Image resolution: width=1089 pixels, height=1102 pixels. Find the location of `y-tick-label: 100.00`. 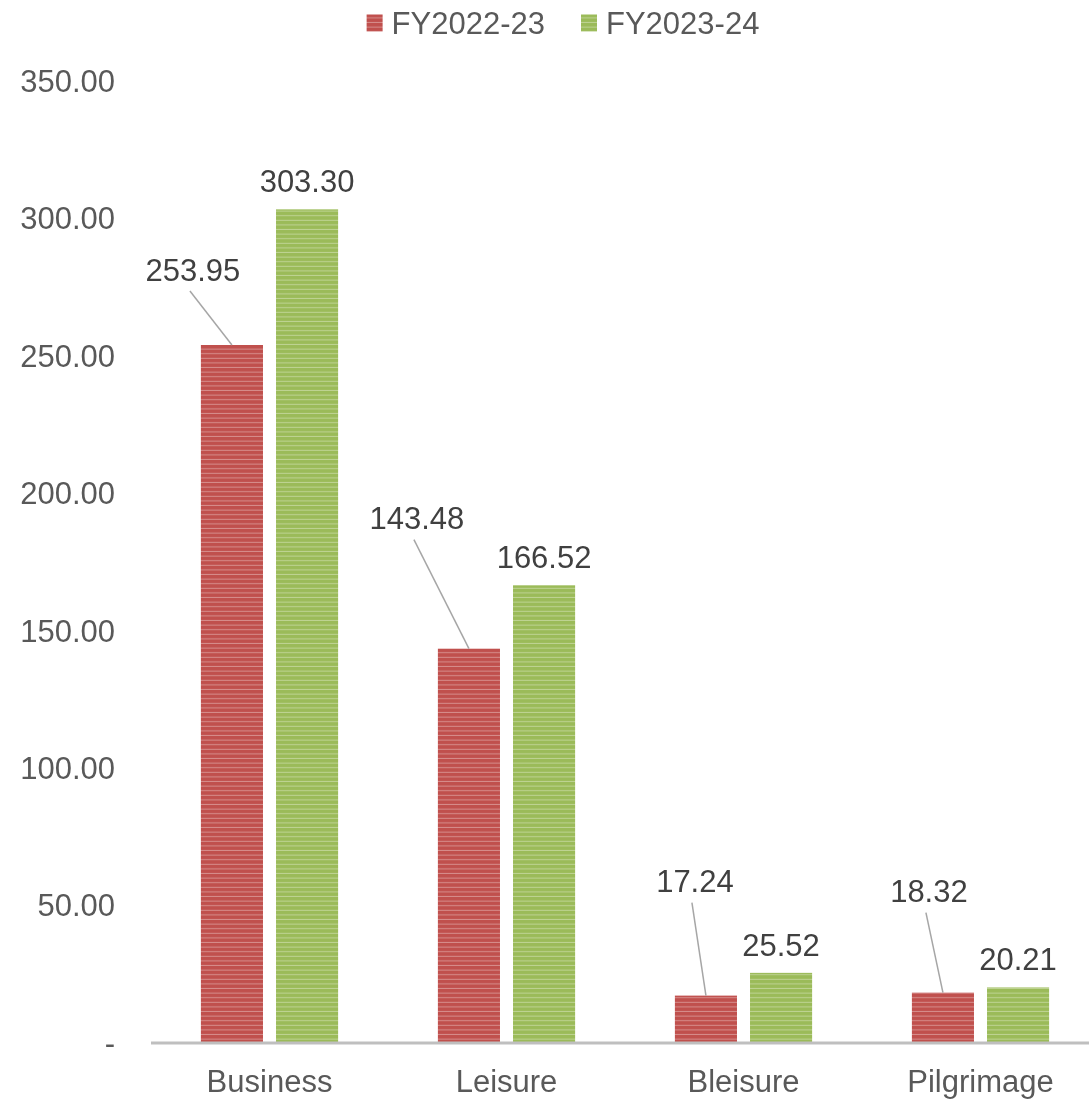

y-tick-label: 100.00 is located at coordinates (67, 768).